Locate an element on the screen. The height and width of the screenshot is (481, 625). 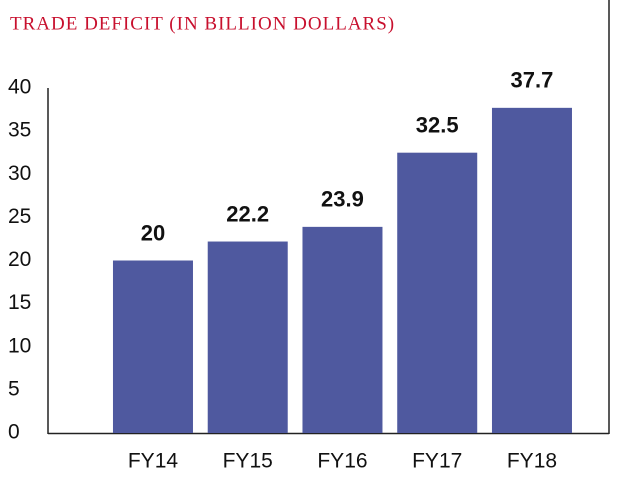
chart-title: TRADE DEFICIT (IN BILLION DOLLARS) is located at coordinates (202, 23).